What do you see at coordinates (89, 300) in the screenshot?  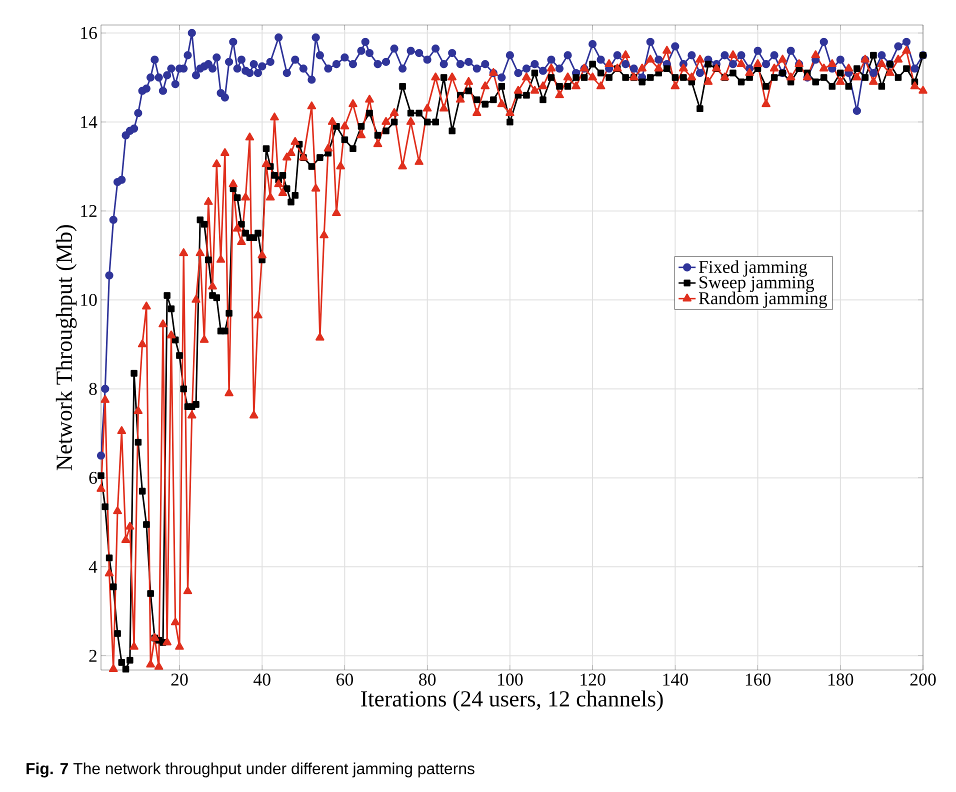 I see `y-tick-label: 10` at bounding box center [89, 300].